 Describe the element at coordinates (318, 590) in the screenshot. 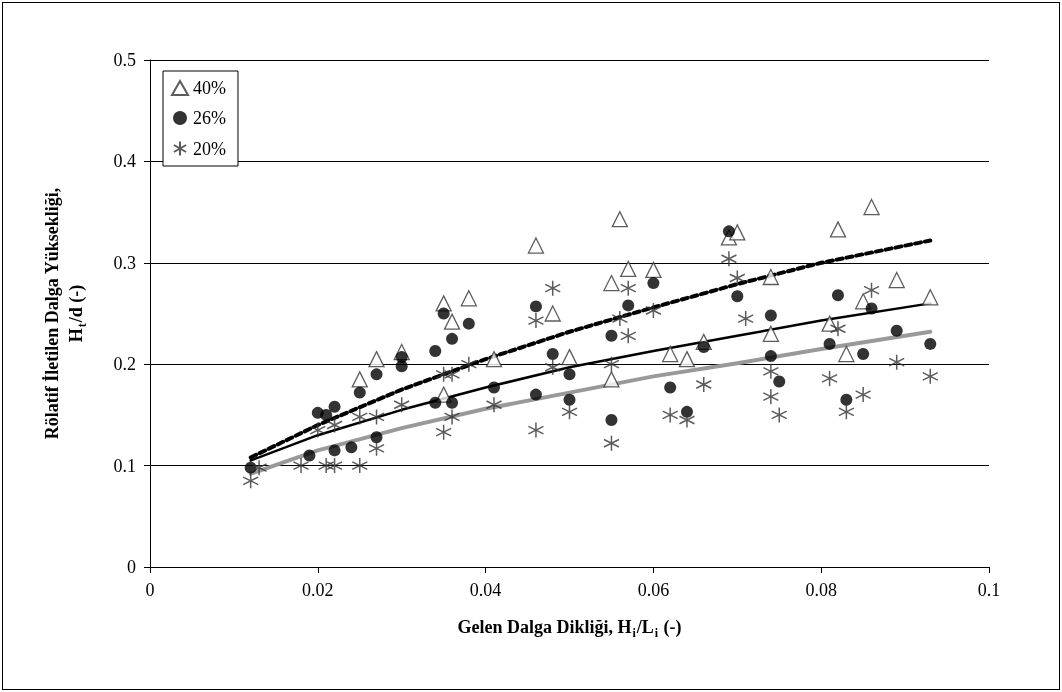

I see `x-tick-label: 0.02` at that location.